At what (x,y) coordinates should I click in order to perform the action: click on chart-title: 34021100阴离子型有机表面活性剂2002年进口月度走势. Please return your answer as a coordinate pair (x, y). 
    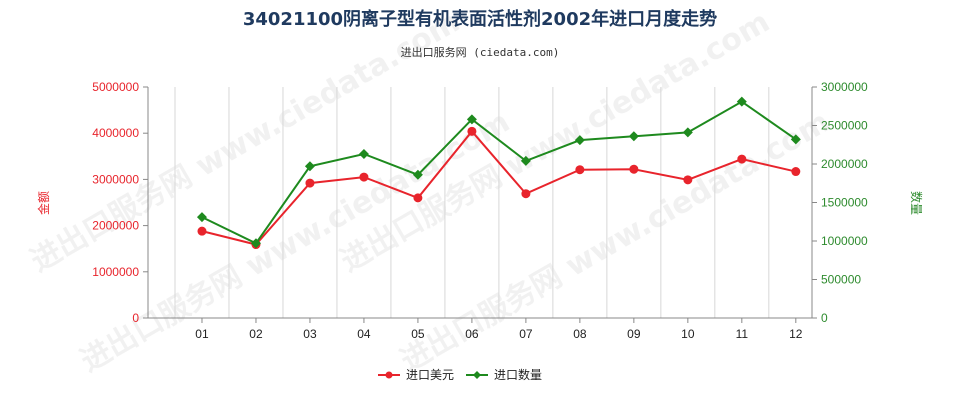
    Looking at the image, I should click on (480, 19).